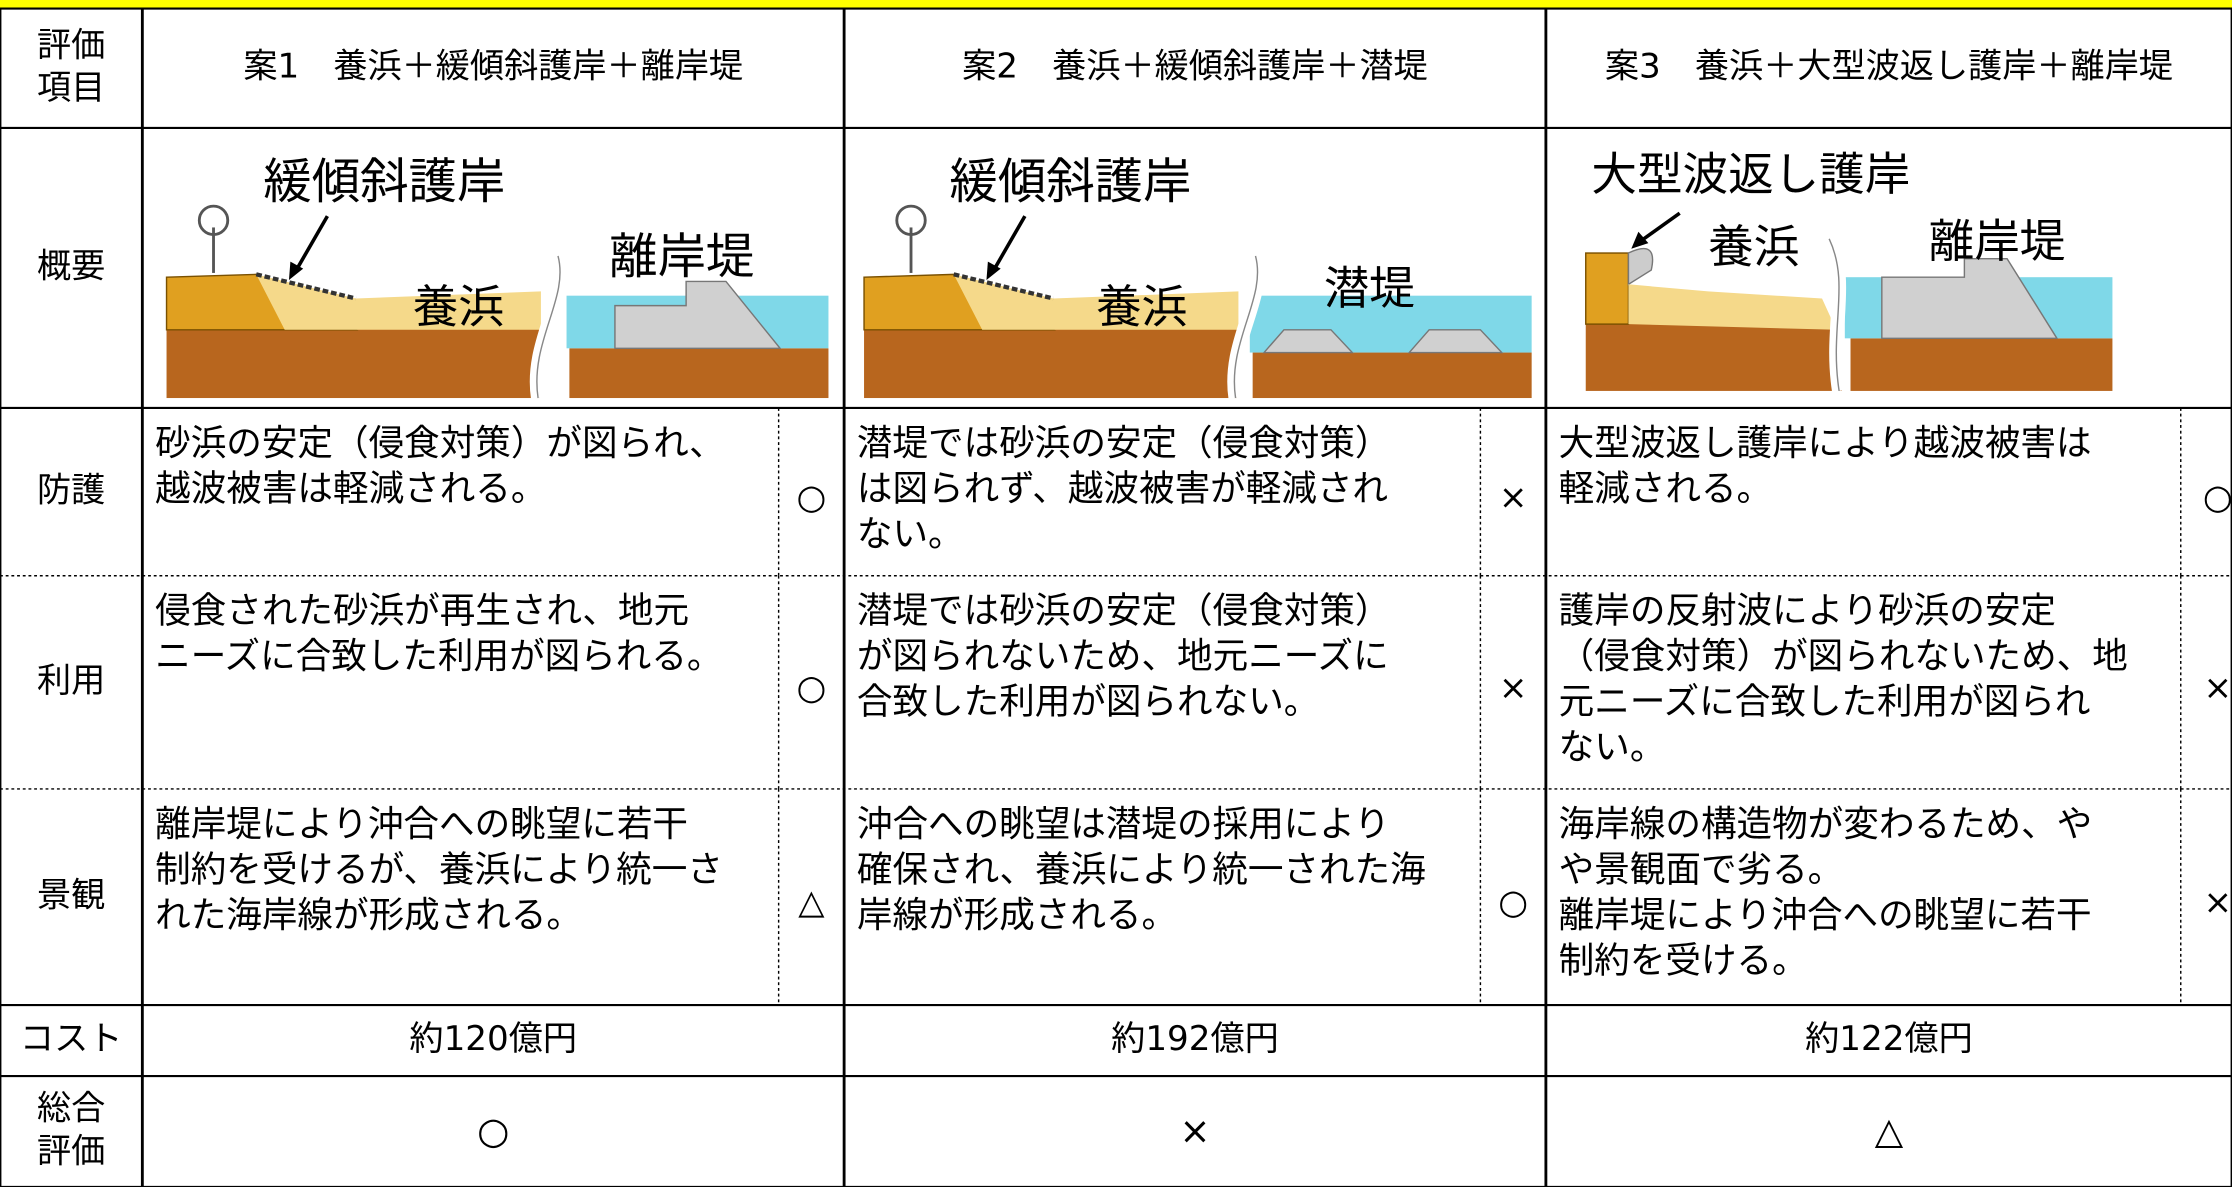  I want to click on cost-value: 約192億円, so click(1195, 1039).